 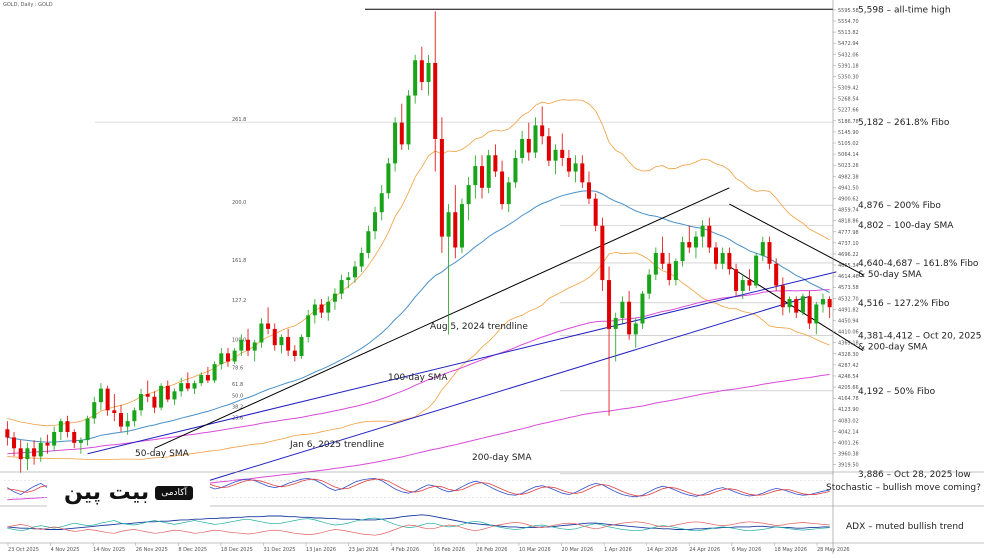 I want to click on level-label: 4,192 – 50% Fibo, so click(x=897, y=392).